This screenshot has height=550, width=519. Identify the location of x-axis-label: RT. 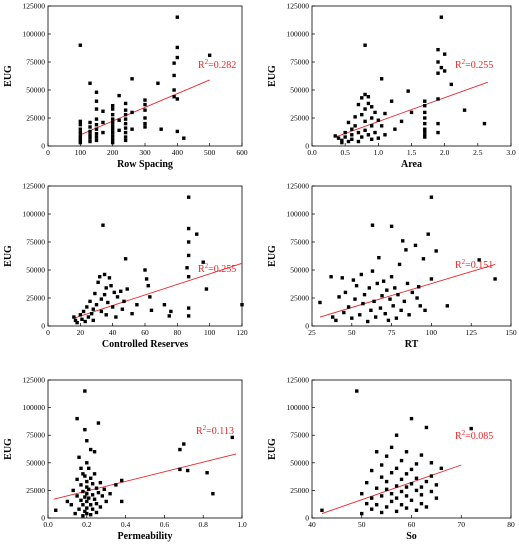
(412, 344).